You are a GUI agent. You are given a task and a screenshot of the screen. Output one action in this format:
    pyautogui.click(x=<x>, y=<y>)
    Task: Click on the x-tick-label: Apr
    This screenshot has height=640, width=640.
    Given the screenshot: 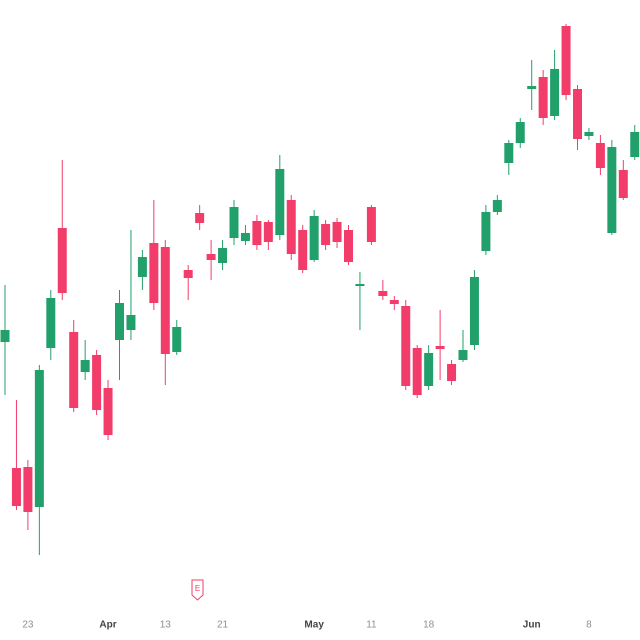 What is the action you would take?
    pyautogui.click(x=107, y=625)
    